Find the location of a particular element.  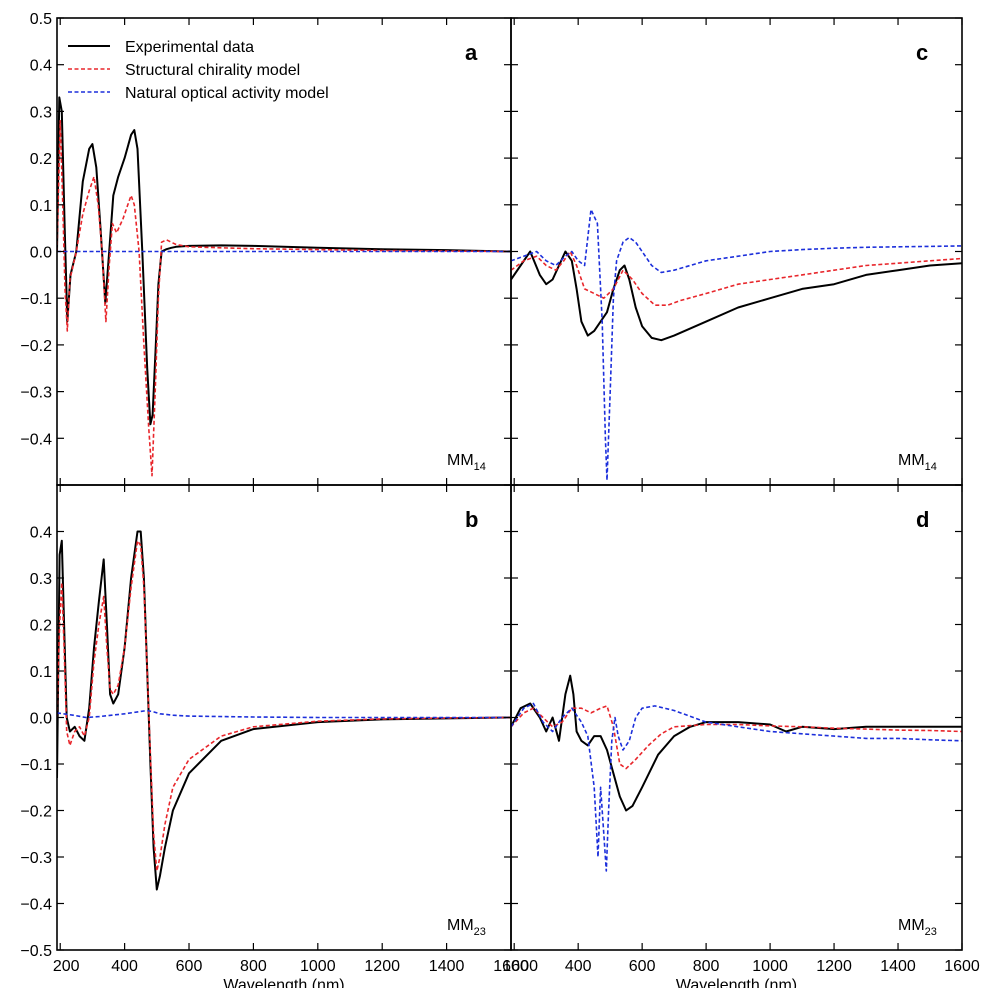

panel-label: c is located at coordinates (922, 52).